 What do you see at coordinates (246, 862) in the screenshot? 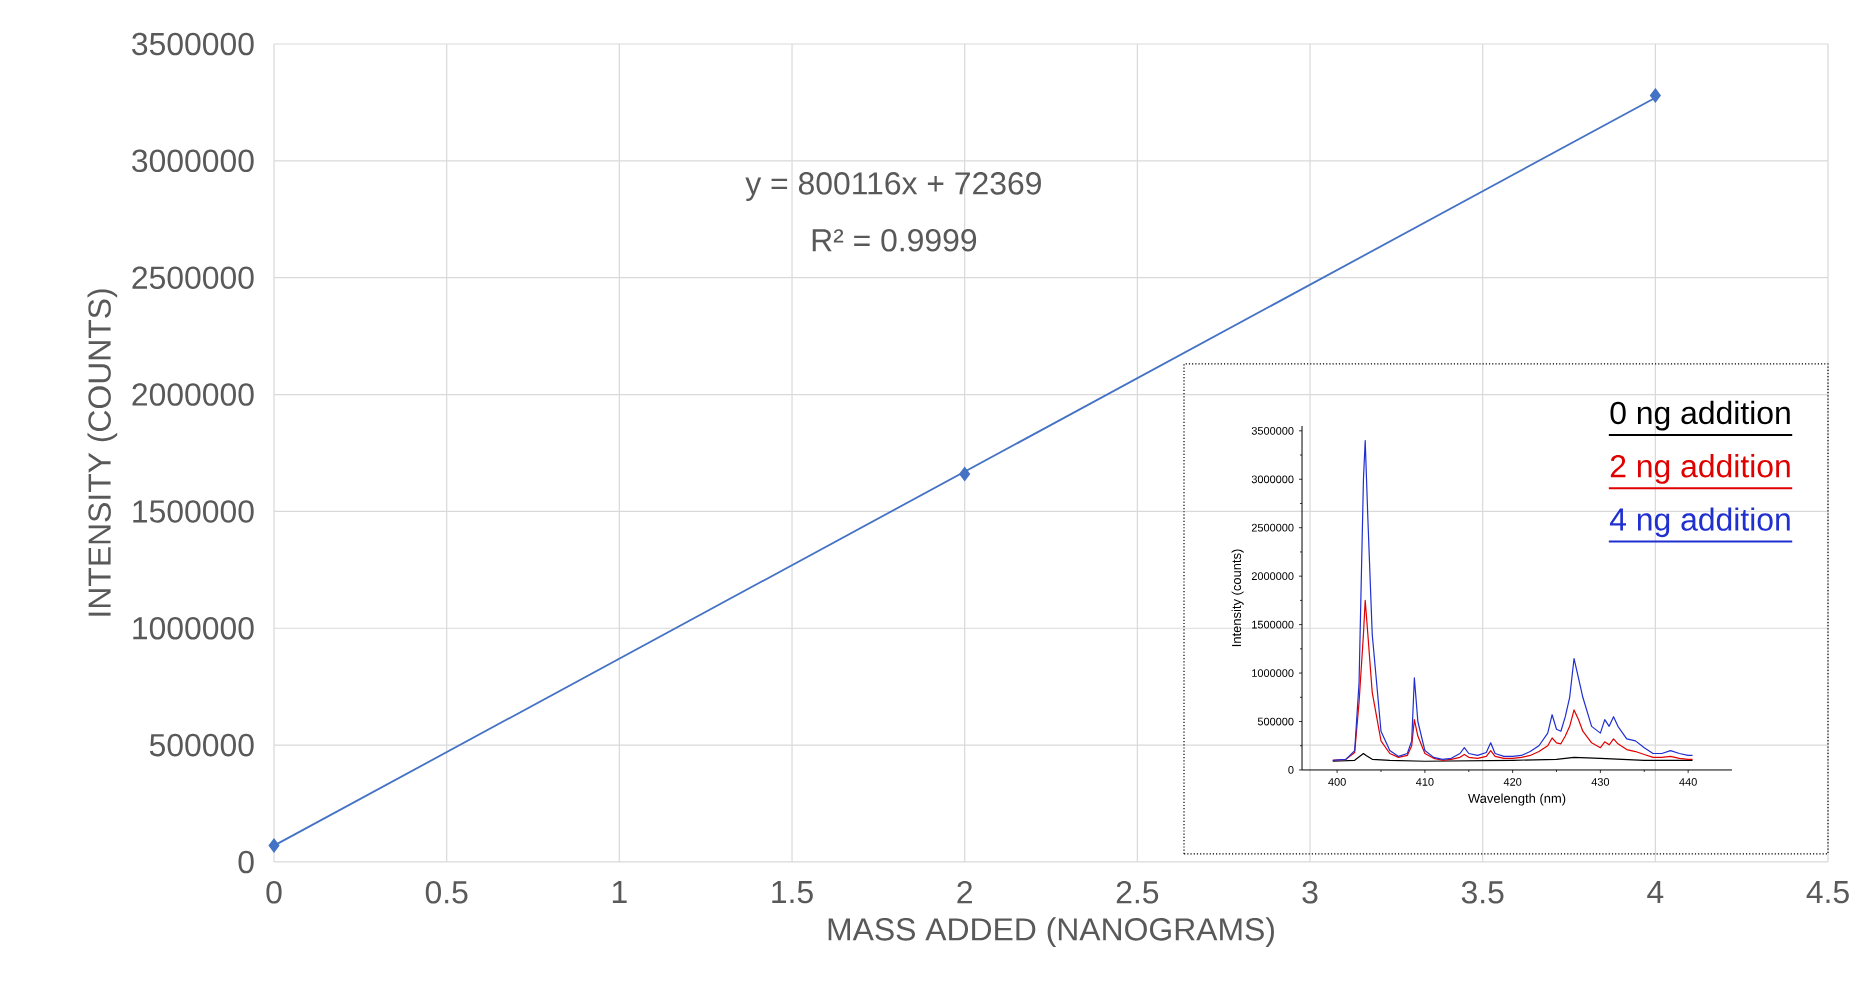
I see `y-tick-label: 0` at bounding box center [246, 862].